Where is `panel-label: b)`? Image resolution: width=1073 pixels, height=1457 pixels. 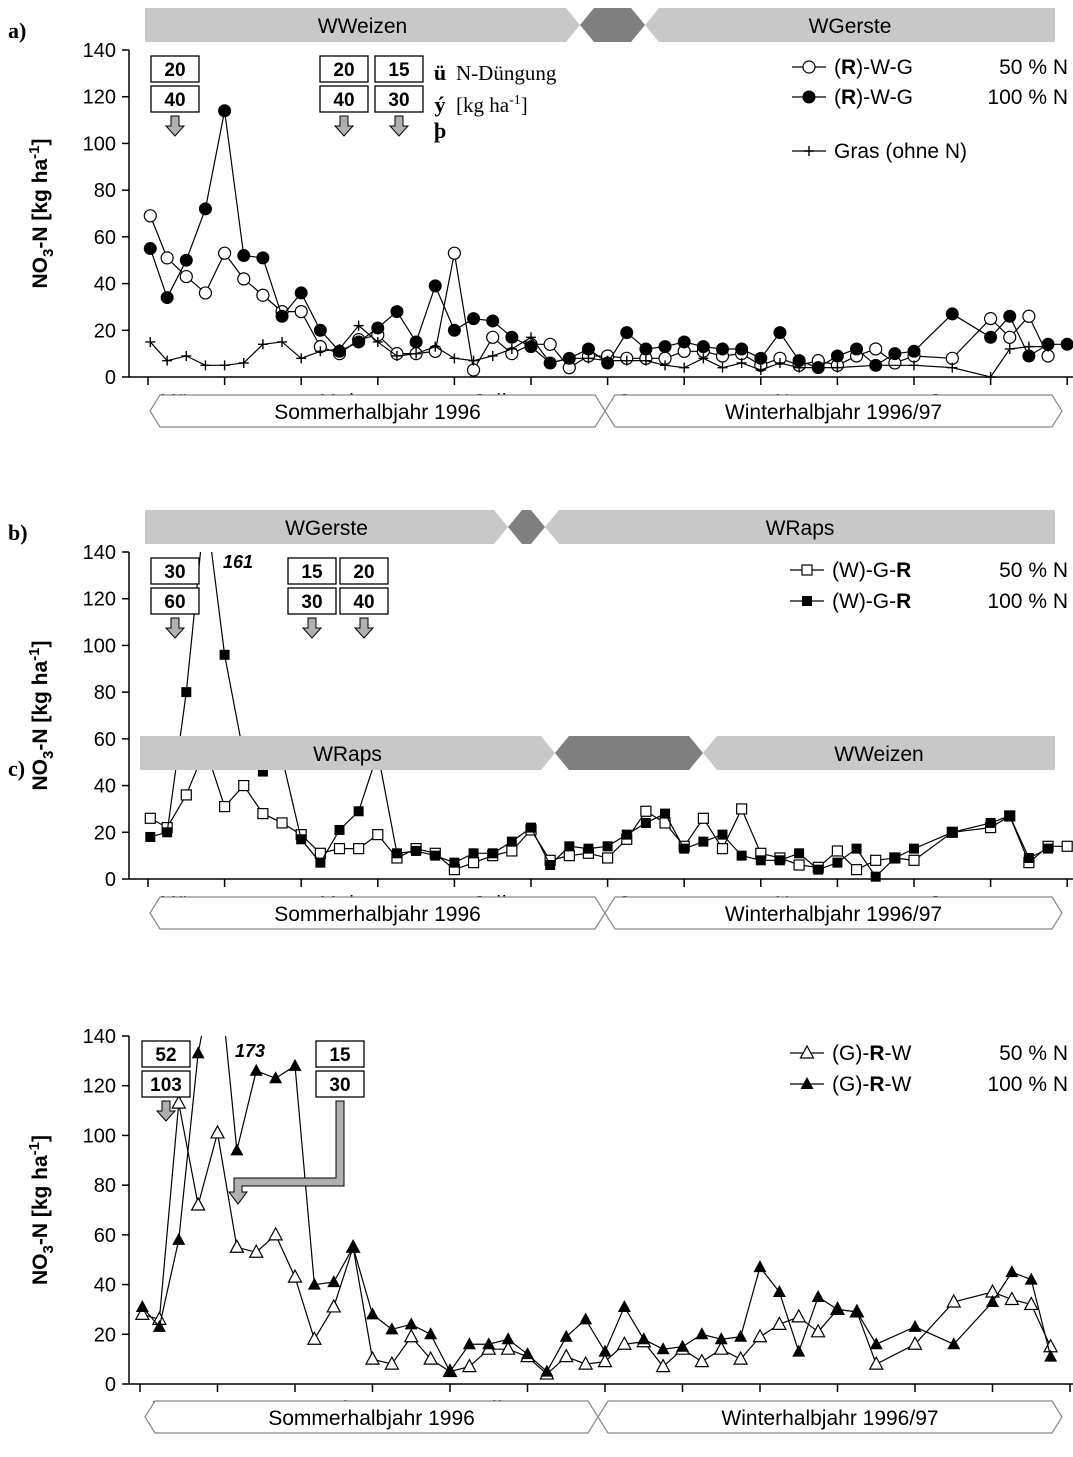 panel-label: b) is located at coordinates (18, 532).